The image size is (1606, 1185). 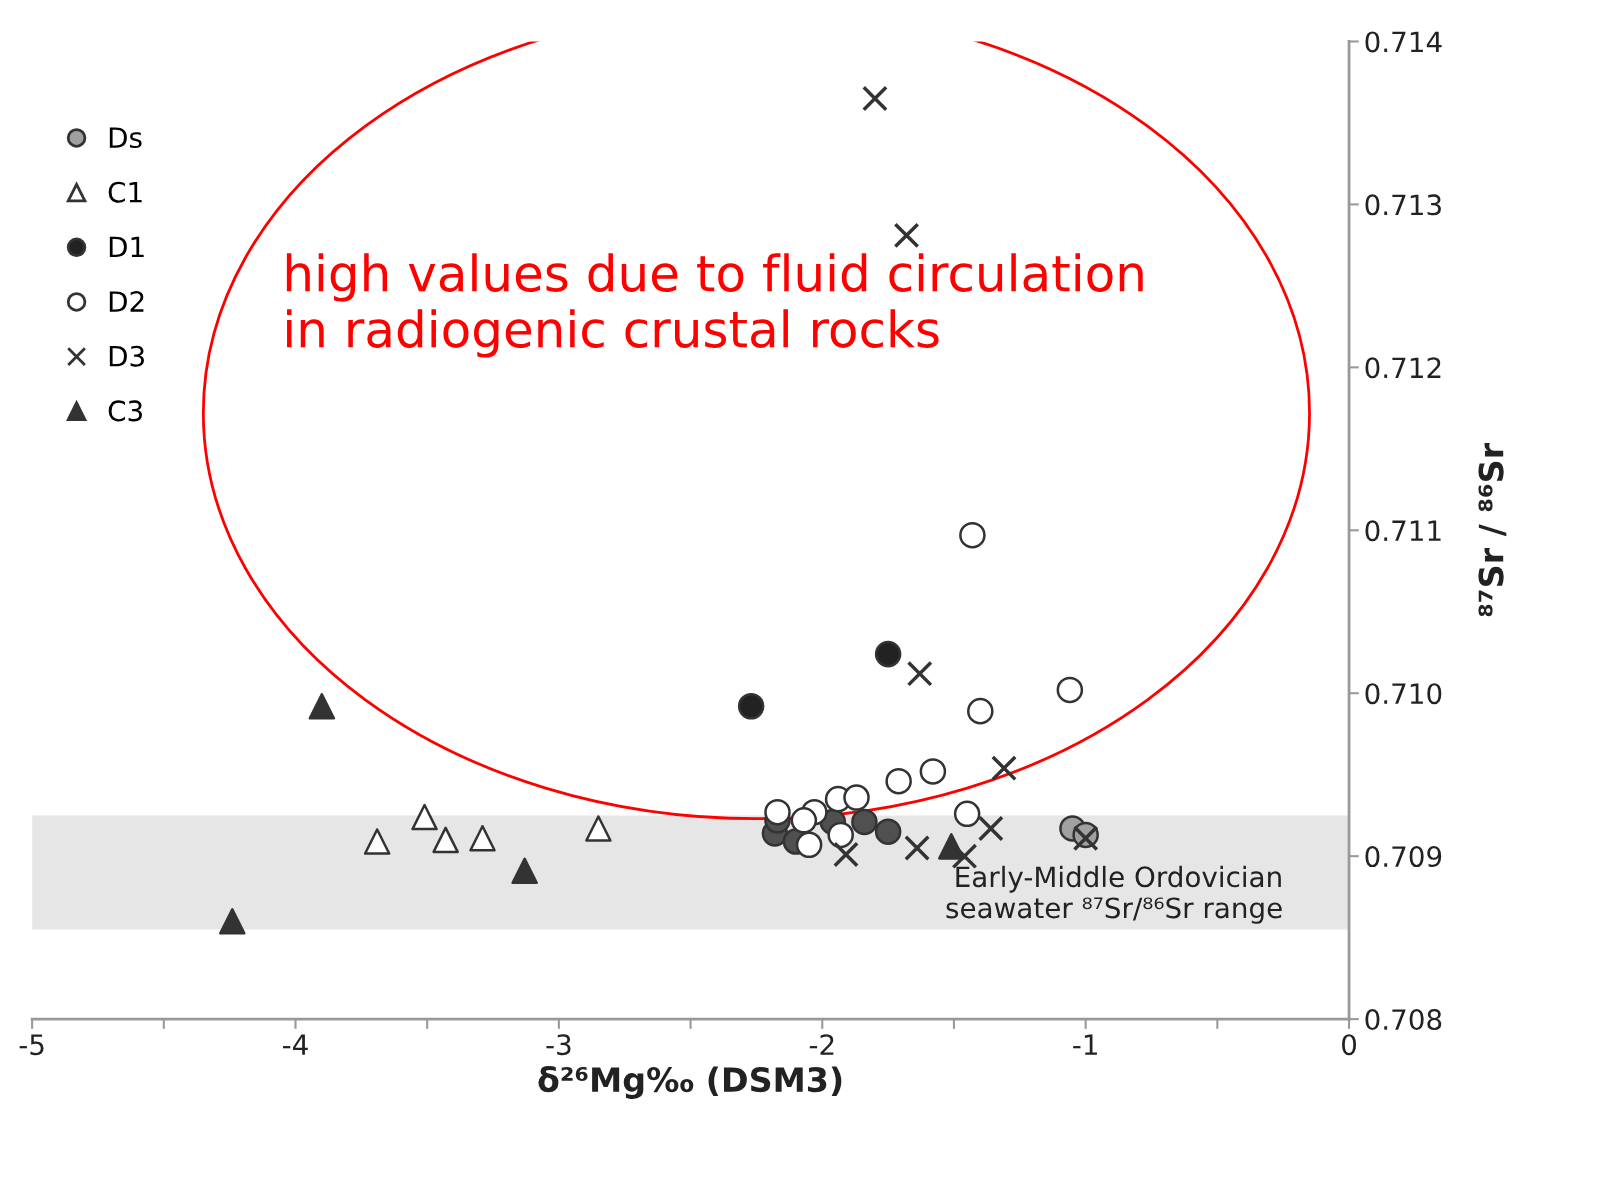 I want to click on annotation: high values due to fluid circulation in radiogenic crustal rocks, so click(x=714, y=305).